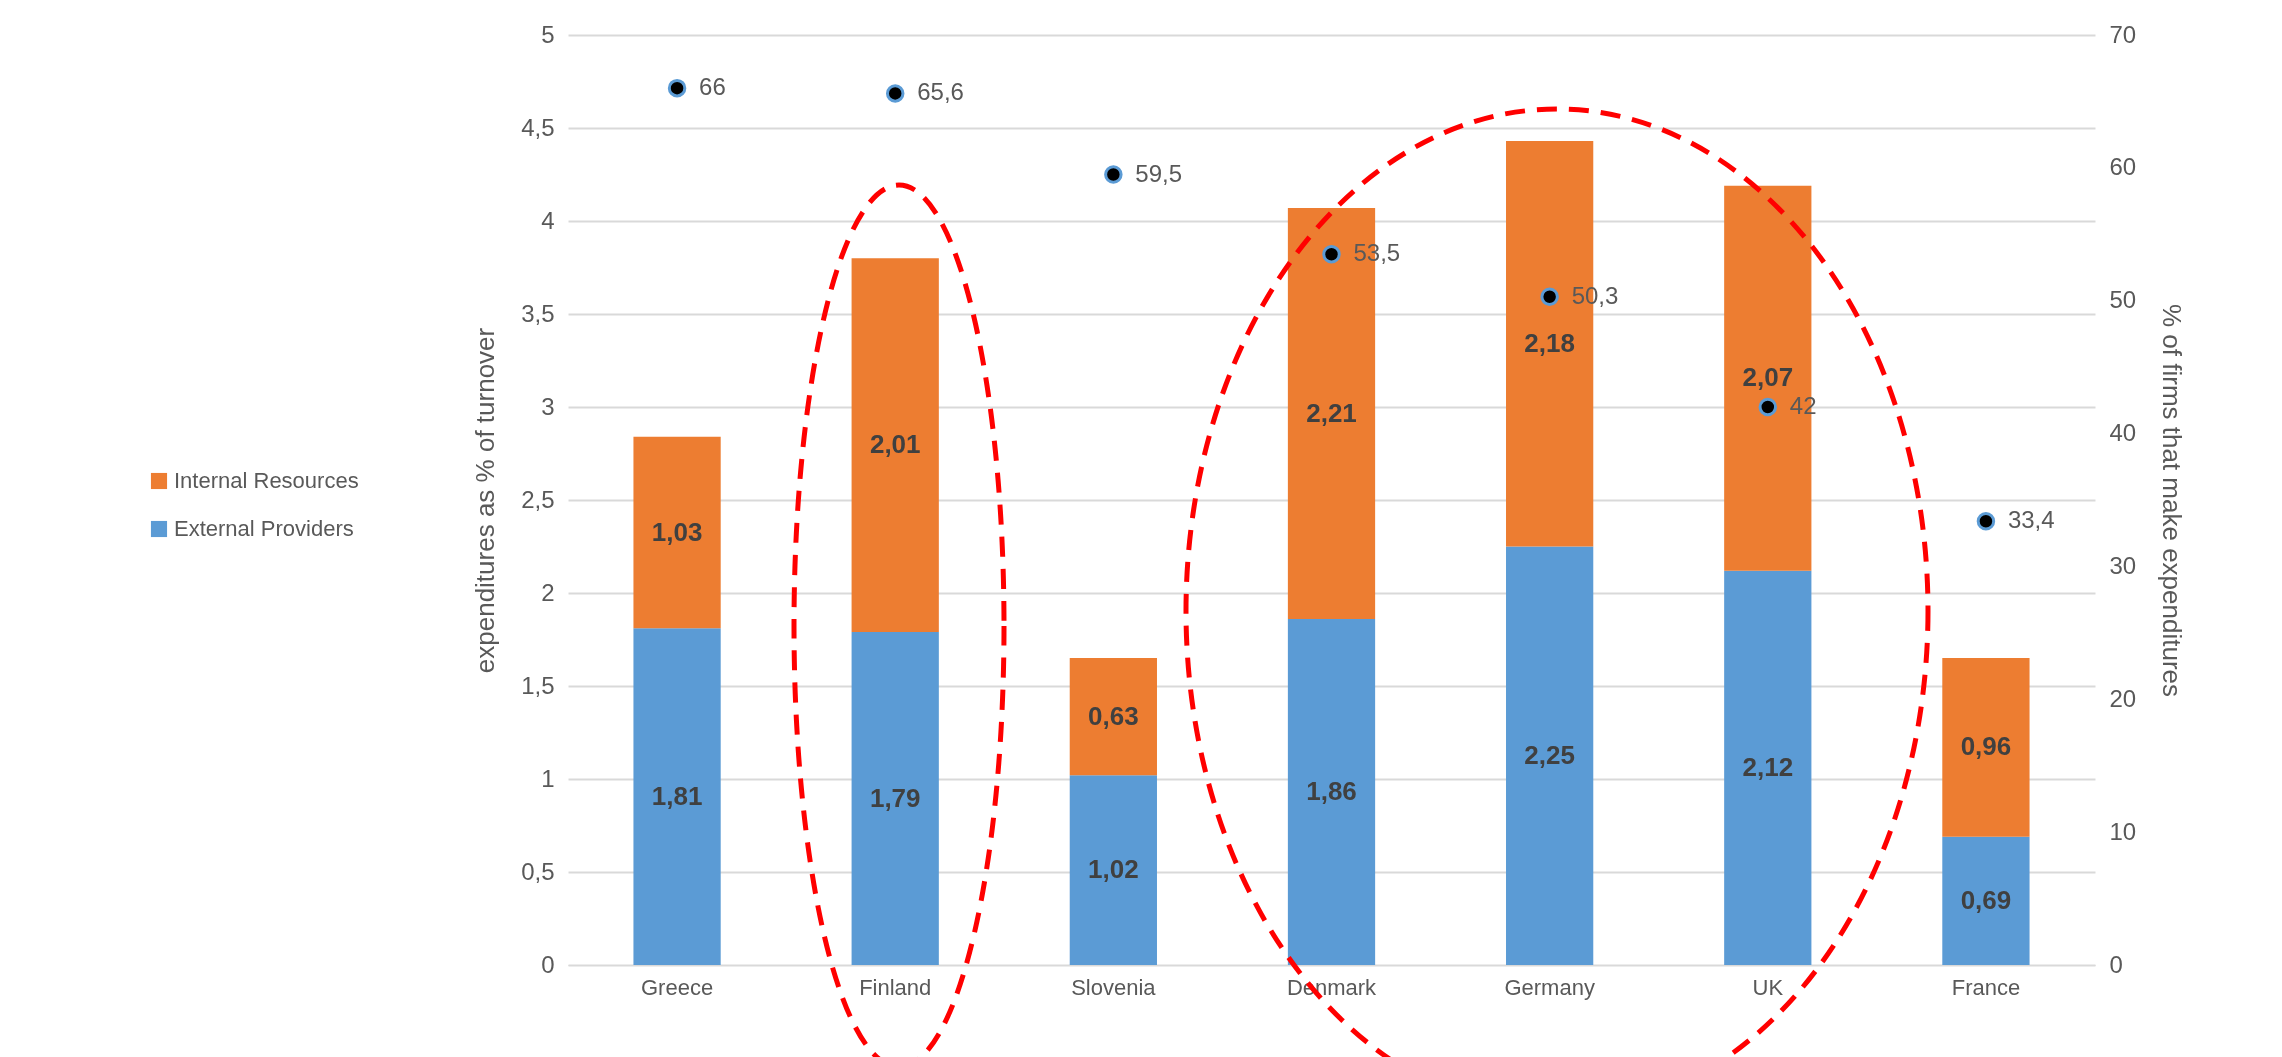  What do you see at coordinates (712, 87) in the screenshot?
I see `data-label: 66` at bounding box center [712, 87].